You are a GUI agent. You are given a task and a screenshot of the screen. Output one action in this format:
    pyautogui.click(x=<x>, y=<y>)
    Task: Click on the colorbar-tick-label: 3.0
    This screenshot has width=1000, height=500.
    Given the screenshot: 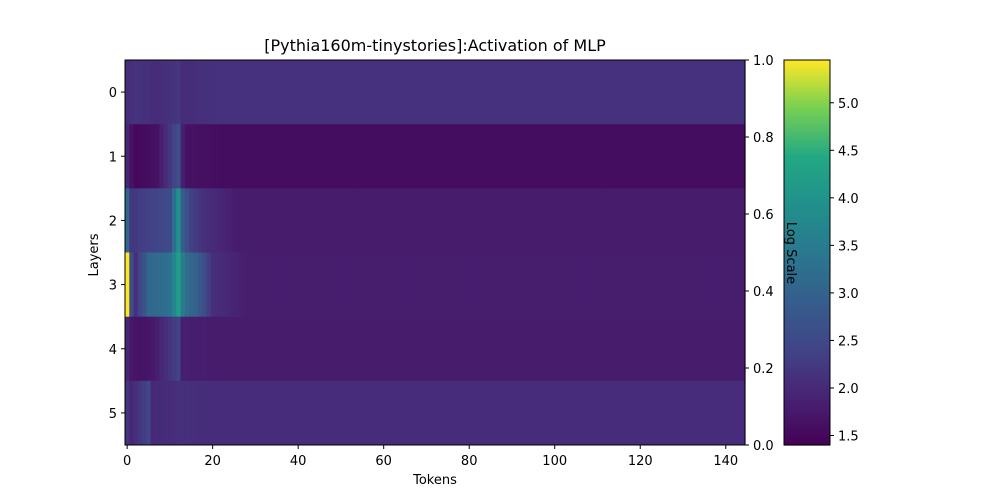 What is the action you would take?
    pyautogui.click(x=848, y=294)
    